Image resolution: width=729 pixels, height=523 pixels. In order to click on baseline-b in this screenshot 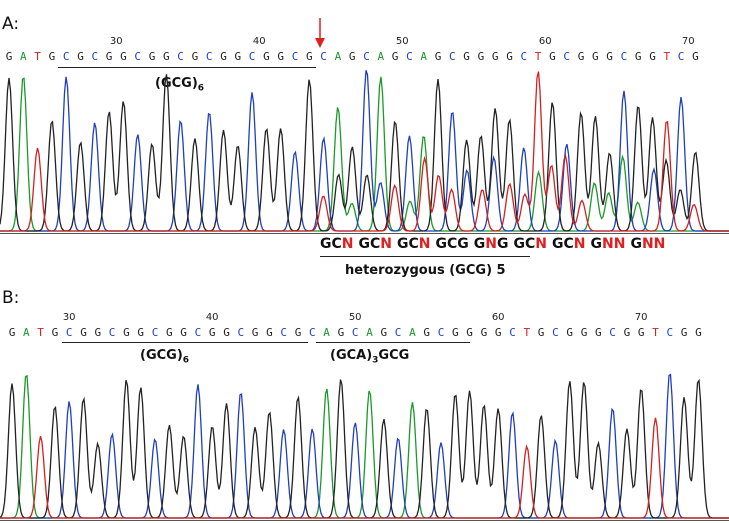, I will do `click(364, 520)`.